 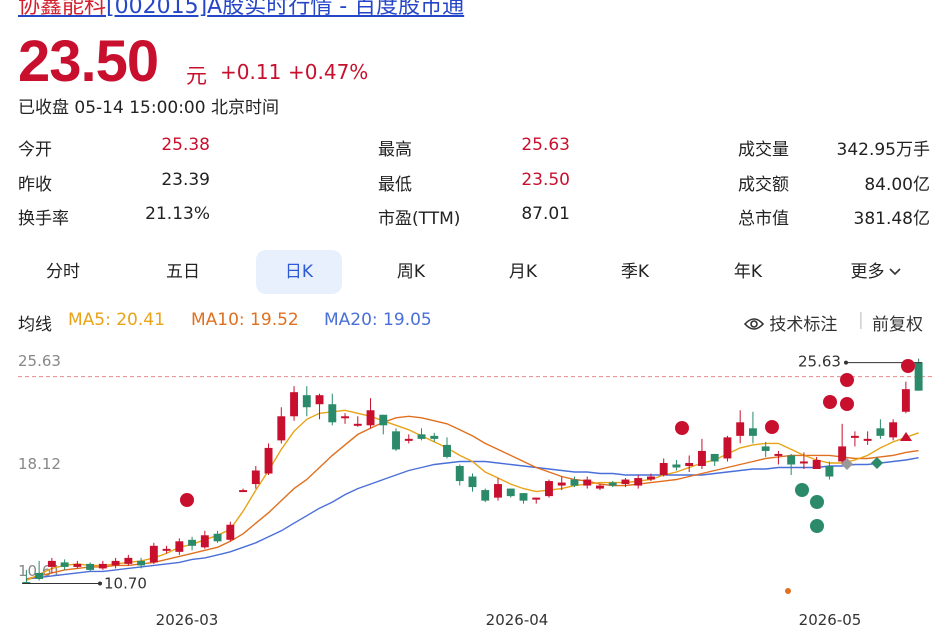 I want to click on tab-daily-k: 日K, so click(x=299, y=272).